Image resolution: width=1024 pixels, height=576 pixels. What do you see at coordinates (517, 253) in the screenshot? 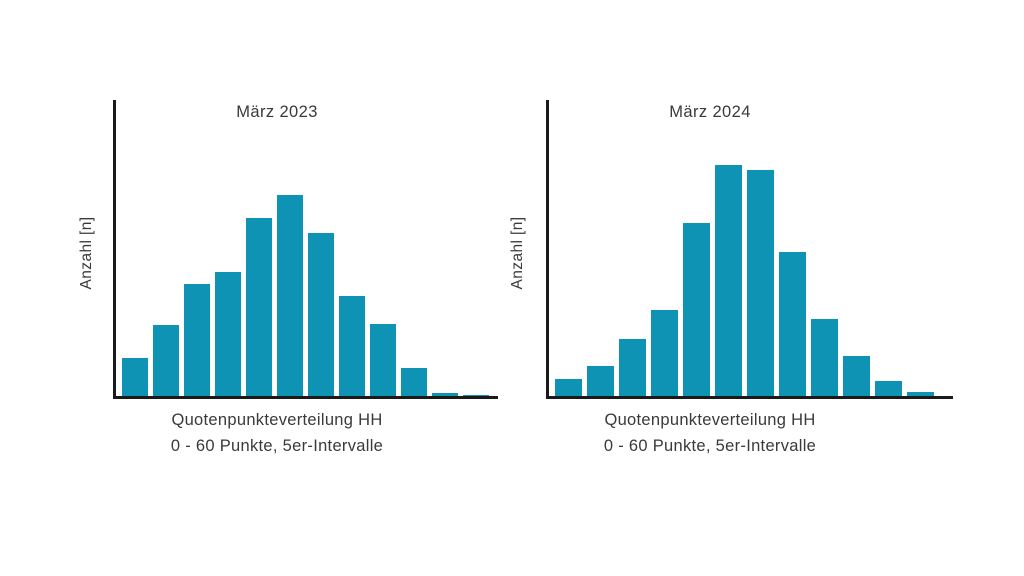
I see `y-axis-label: Anzahl [n]` at bounding box center [517, 253].